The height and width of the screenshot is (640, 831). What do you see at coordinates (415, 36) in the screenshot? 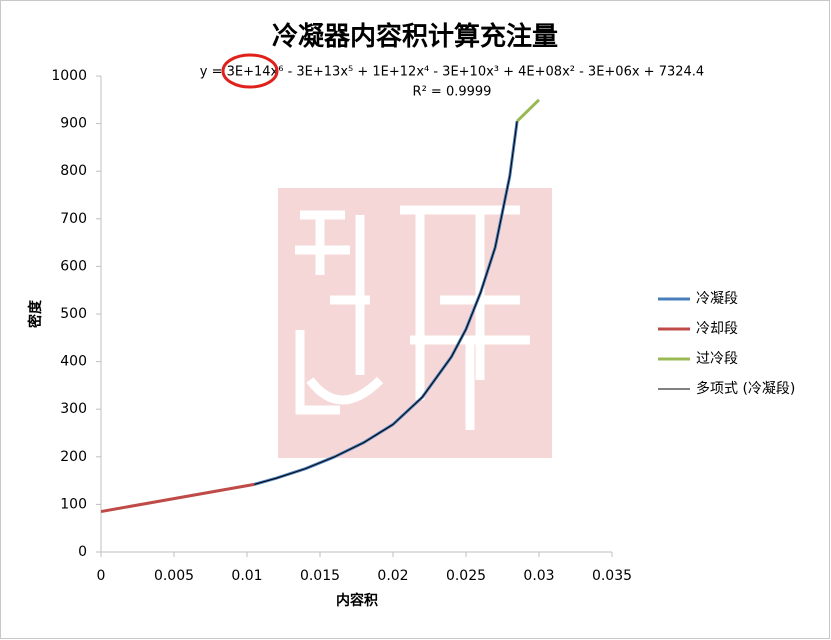
I see `chart-title: 冷凝器内容积计算充注量` at bounding box center [415, 36].